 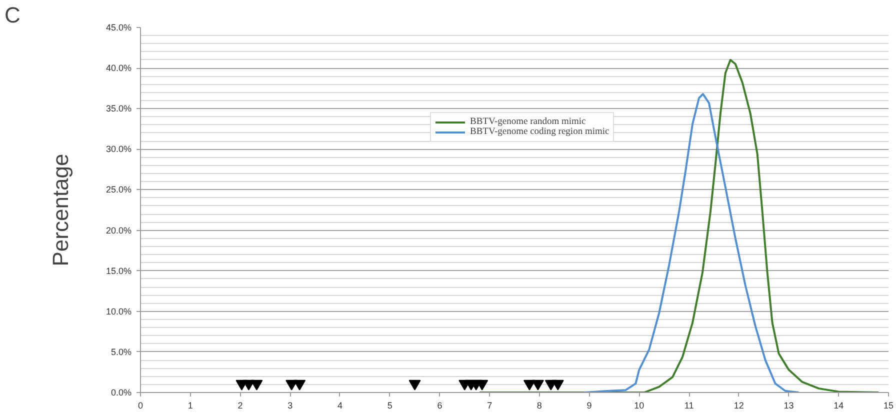 I want to click on x-tick-label: 11, so click(x=689, y=405).